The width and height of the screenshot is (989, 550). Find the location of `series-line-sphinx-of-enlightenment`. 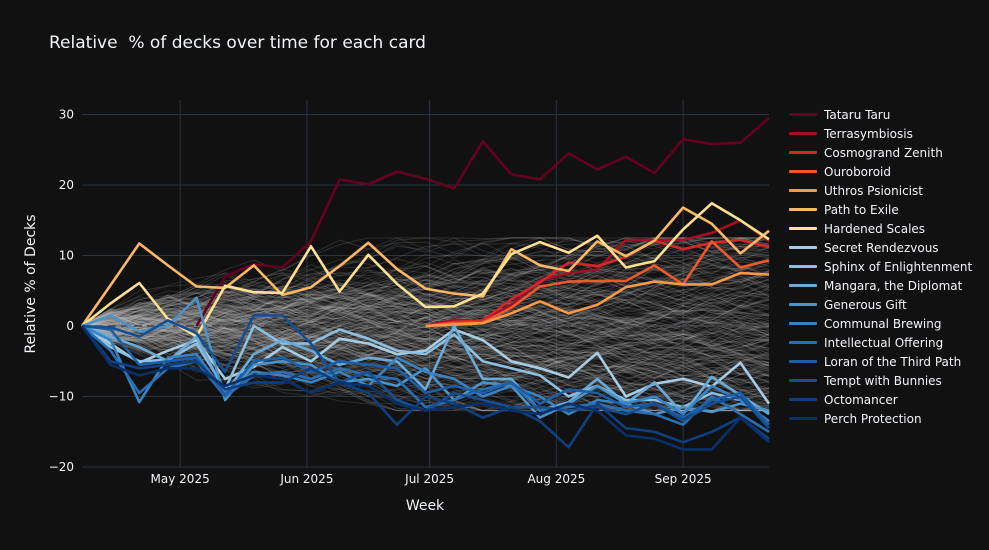

series-line-sphinx-of-enlightenment is located at coordinates (425, 369).